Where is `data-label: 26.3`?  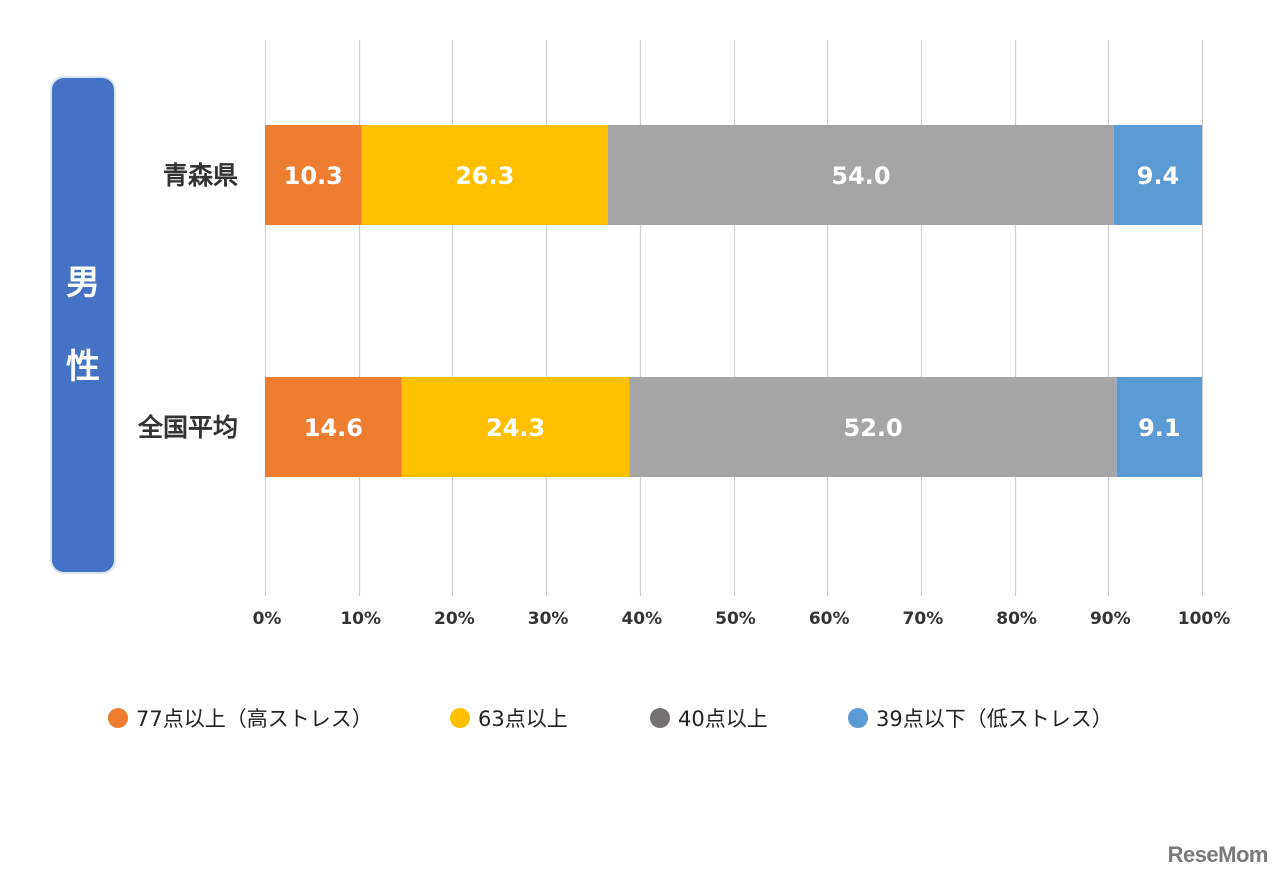 data-label: 26.3 is located at coordinates (484, 176).